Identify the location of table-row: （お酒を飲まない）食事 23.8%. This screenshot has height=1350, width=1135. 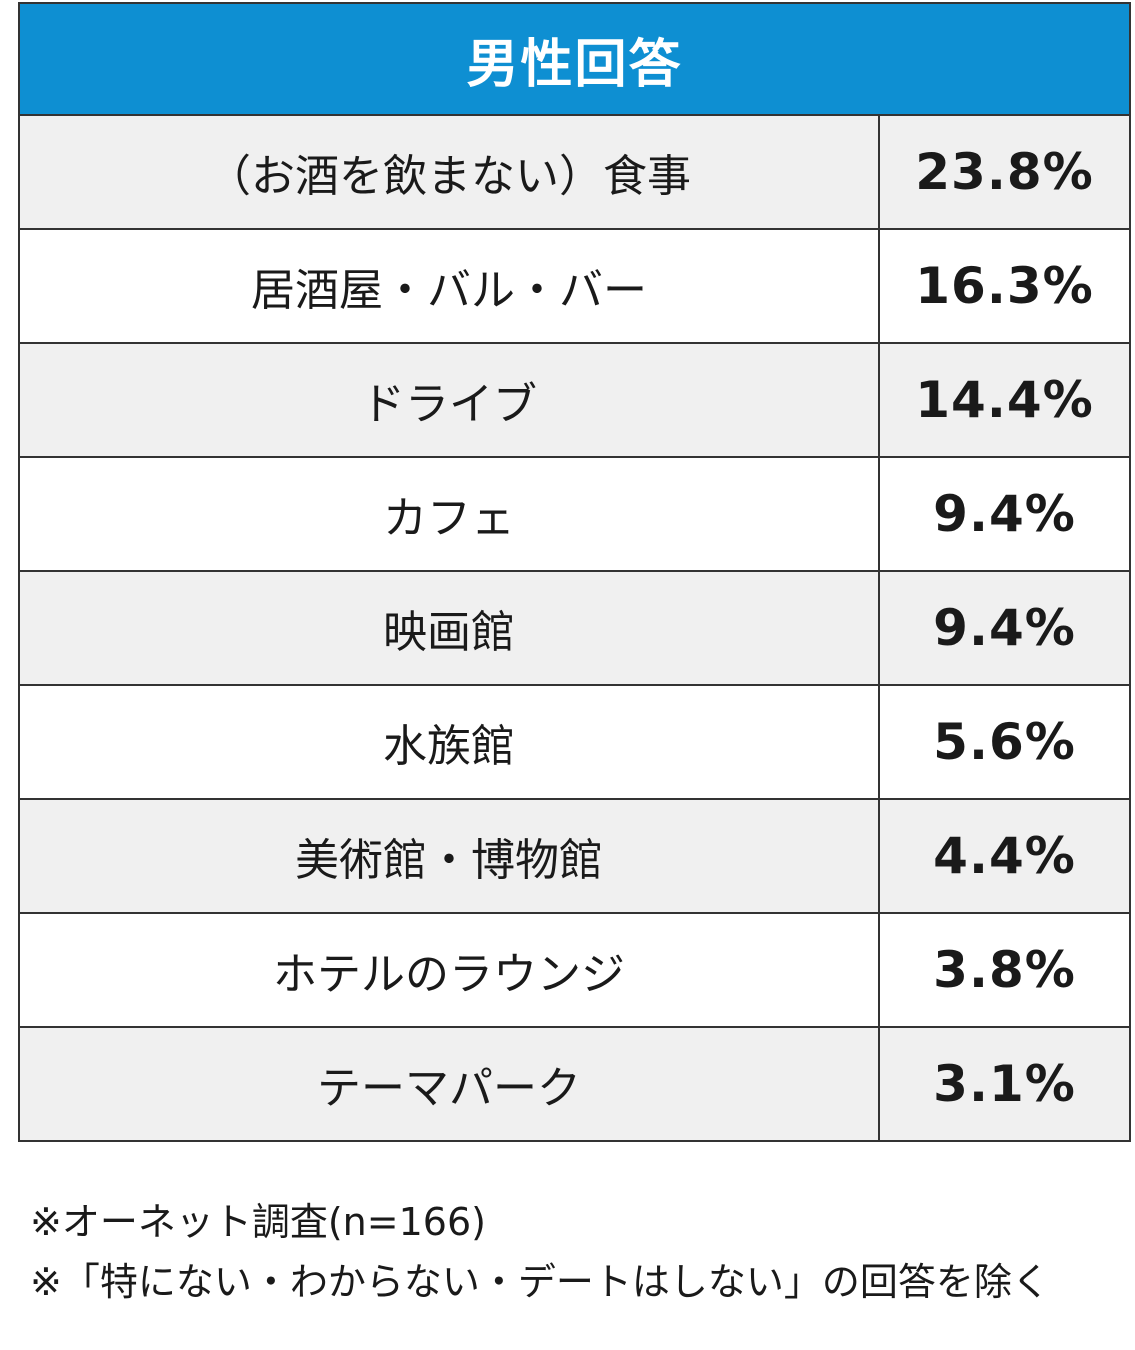
(574, 173).